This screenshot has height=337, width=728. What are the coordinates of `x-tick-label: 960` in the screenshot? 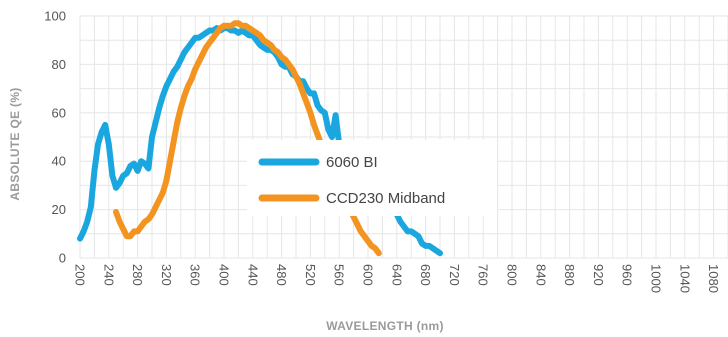 It's located at (627, 275).